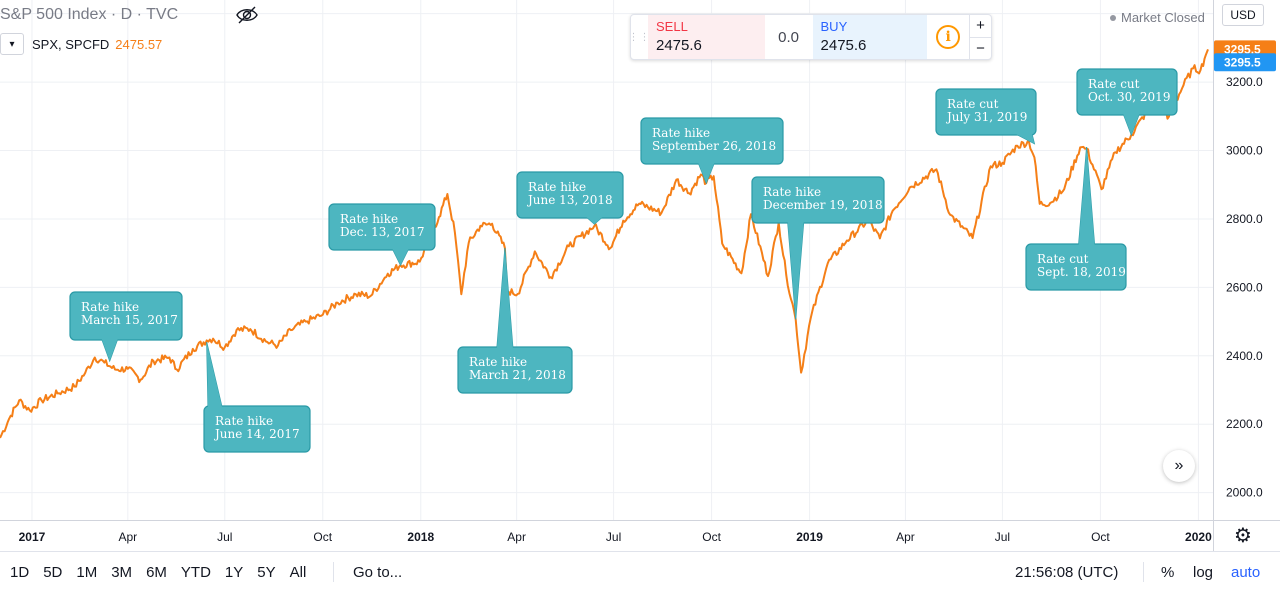 The width and height of the screenshot is (1280, 589). Describe the element at coordinates (980, 26) in the screenshot. I see `plus-button: +` at that location.